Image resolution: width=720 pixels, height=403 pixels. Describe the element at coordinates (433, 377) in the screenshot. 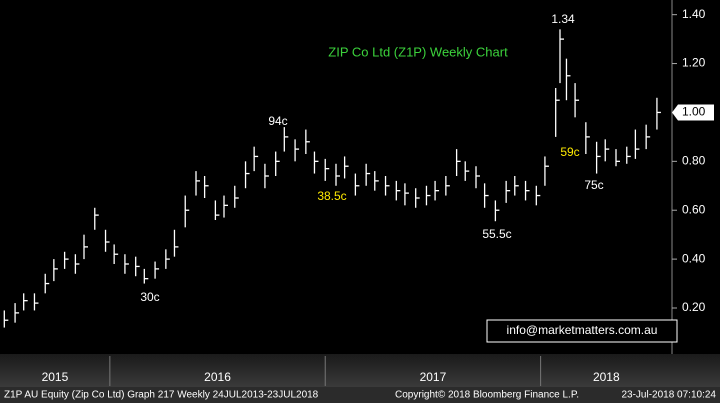

I see `x-tick-label: 2017` at that location.